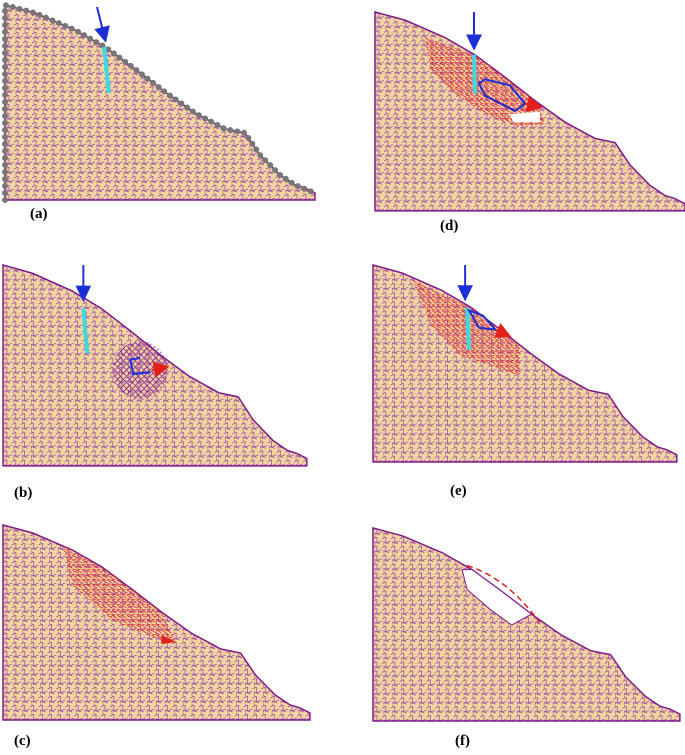  Describe the element at coordinates (449, 226) in the screenshot. I see `panel-label: (d)` at that location.